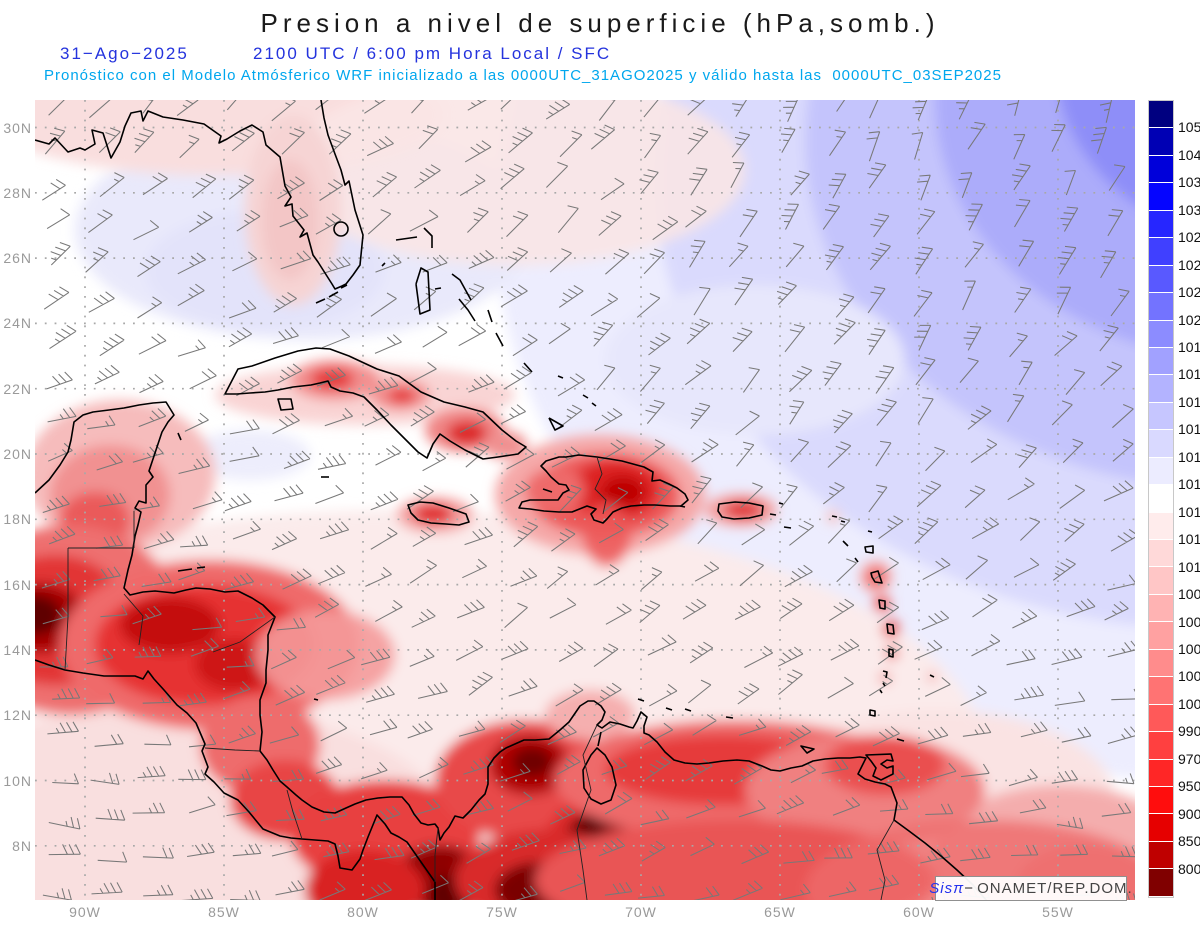  What do you see at coordinates (780, 912) in the screenshot?
I see `lon-tick-label: 65W` at bounding box center [780, 912].